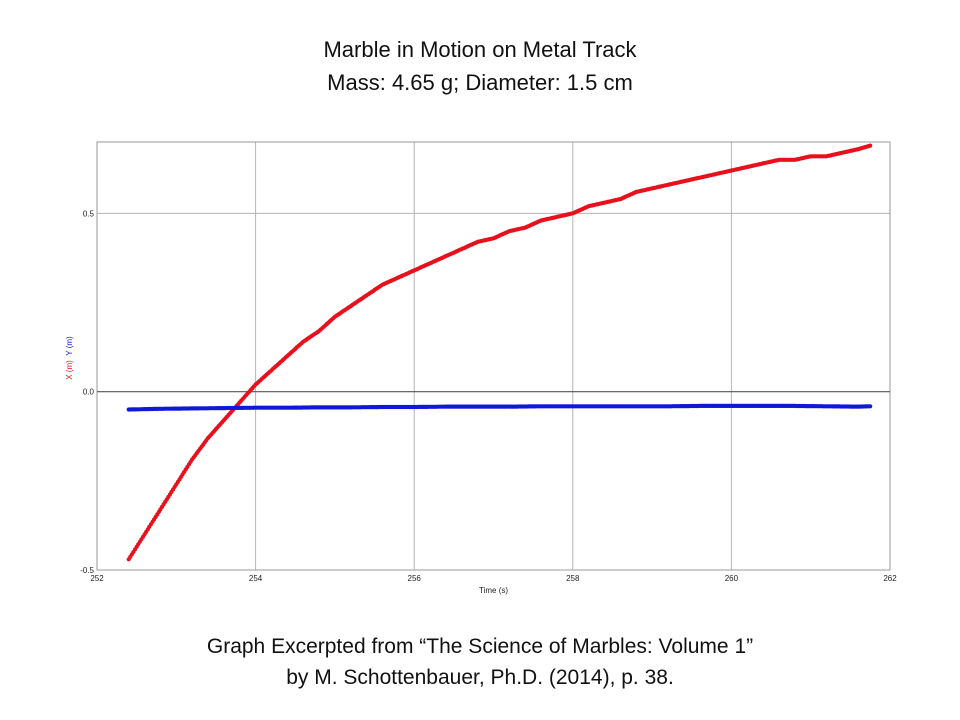 The height and width of the screenshot is (720, 960). Describe the element at coordinates (890, 578) in the screenshot. I see `x-tick-label: 262` at that location.